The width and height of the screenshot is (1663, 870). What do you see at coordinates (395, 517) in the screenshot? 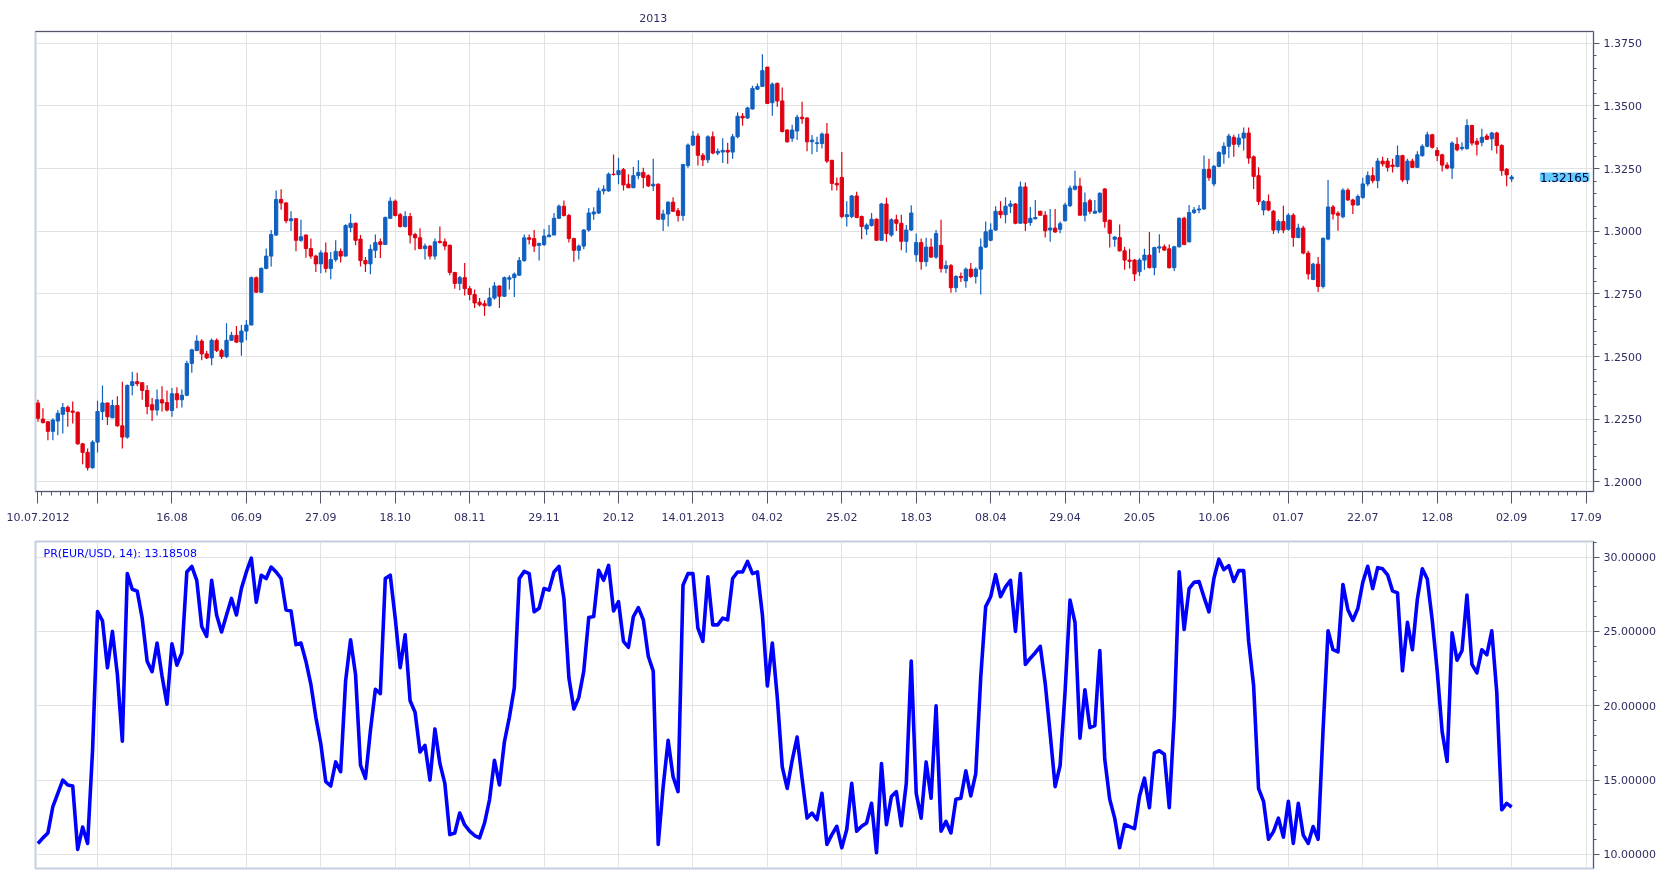
I see `x-tick-label: 18.10` at bounding box center [395, 517].